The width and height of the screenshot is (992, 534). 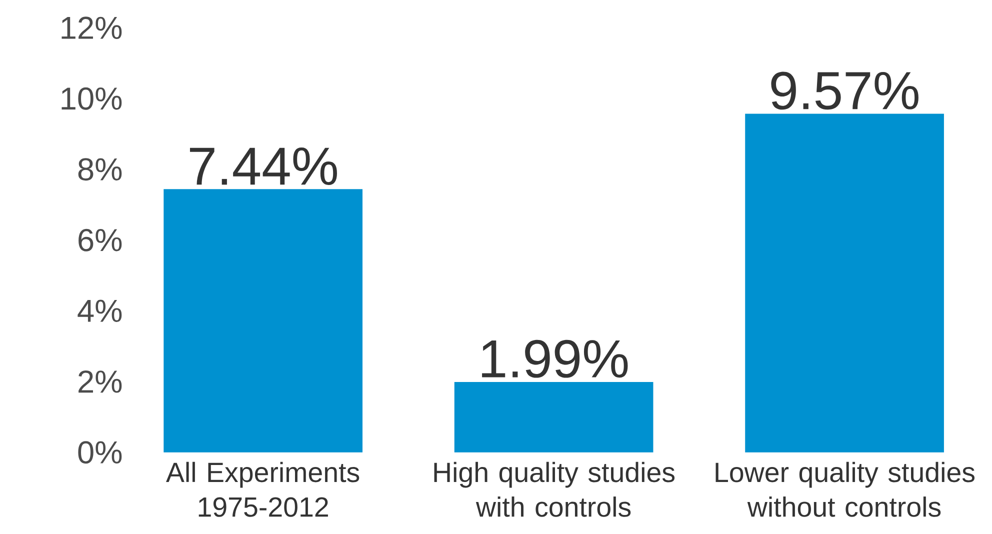 I want to click on y-tick-label: 6%, so click(x=100, y=240).